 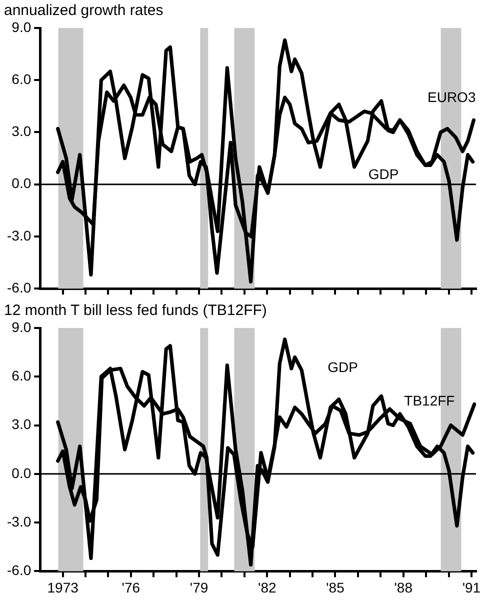 What do you see at coordinates (403, 587) in the screenshot?
I see `x-tick-label: '88` at bounding box center [403, 587].